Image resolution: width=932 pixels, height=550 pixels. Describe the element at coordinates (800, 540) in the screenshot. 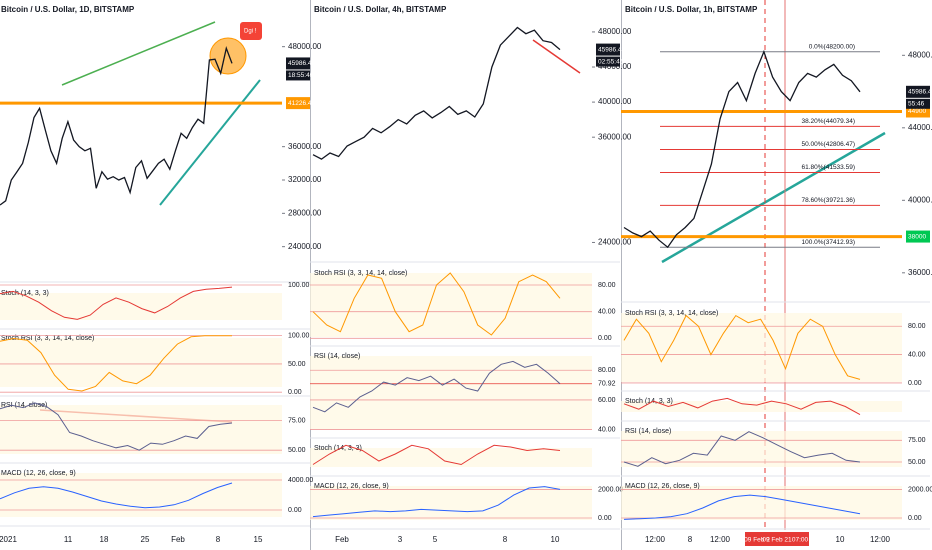

I see `time-label: 07:00` at that location.